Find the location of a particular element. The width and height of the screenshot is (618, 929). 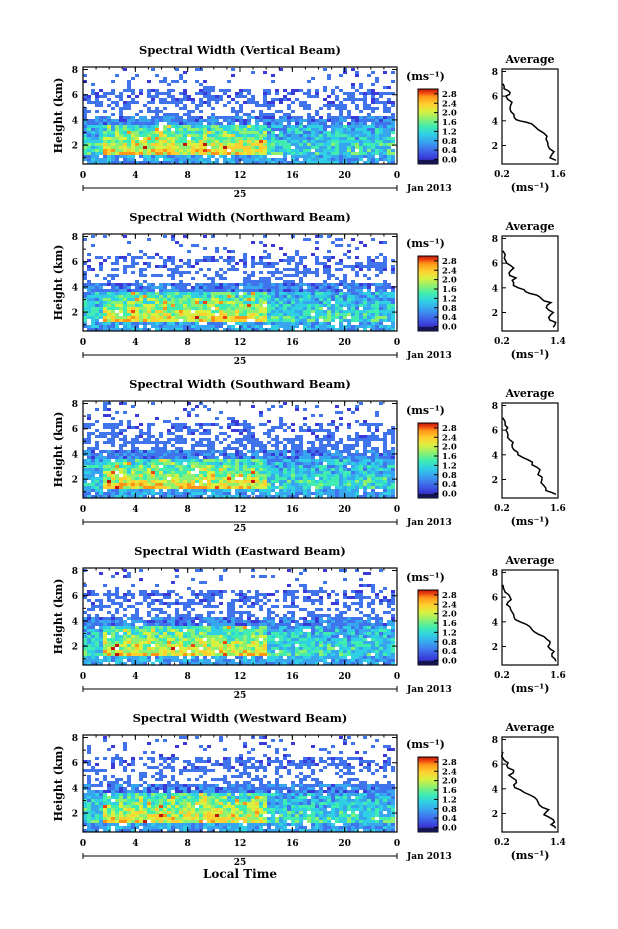

average-x-tick-label: 1.4 is located at coordinates (558, 342).